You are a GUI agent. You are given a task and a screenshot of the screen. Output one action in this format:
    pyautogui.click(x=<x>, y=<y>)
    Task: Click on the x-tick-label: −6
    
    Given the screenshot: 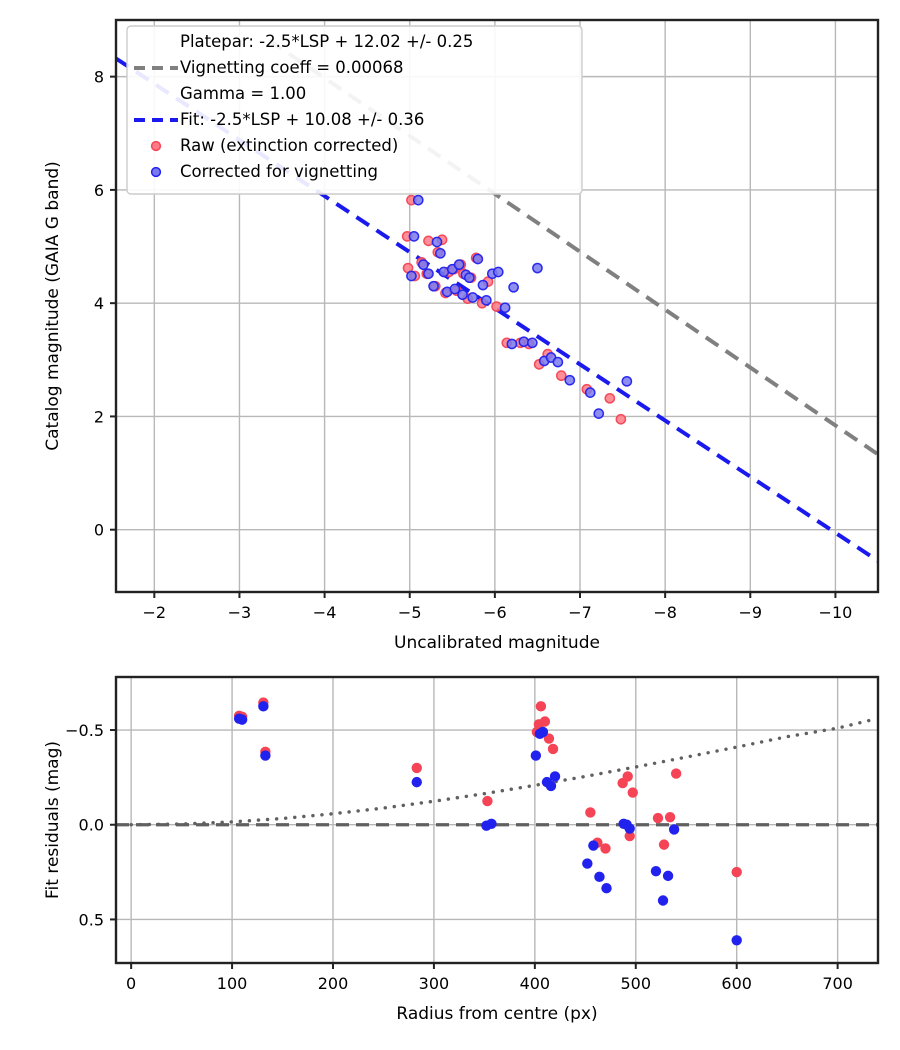 What is the action you would take?
    pyautogui.click(x=495, y=612)
    